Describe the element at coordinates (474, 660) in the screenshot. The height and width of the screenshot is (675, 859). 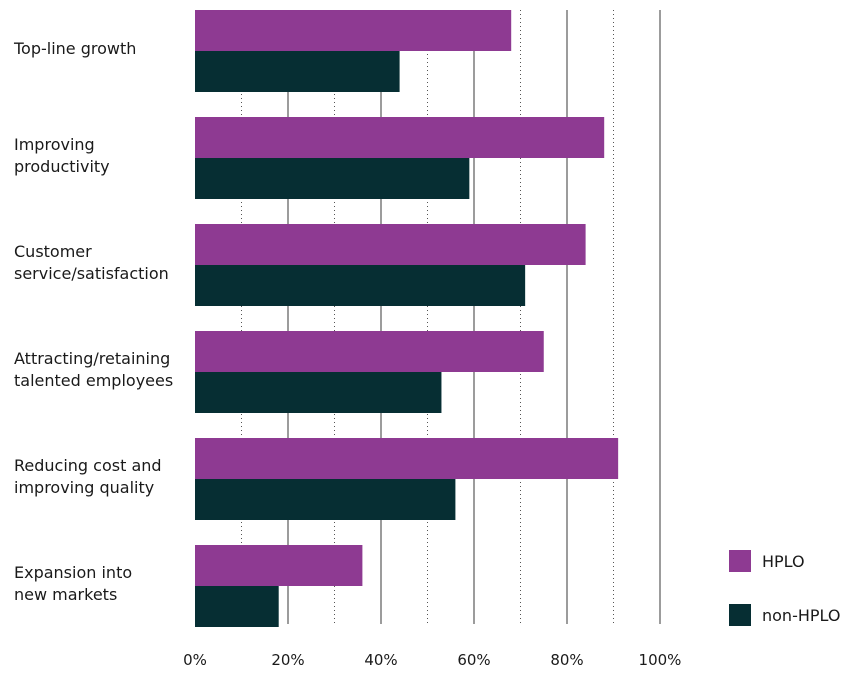
I see `x-tick-label: 60%` at that location.